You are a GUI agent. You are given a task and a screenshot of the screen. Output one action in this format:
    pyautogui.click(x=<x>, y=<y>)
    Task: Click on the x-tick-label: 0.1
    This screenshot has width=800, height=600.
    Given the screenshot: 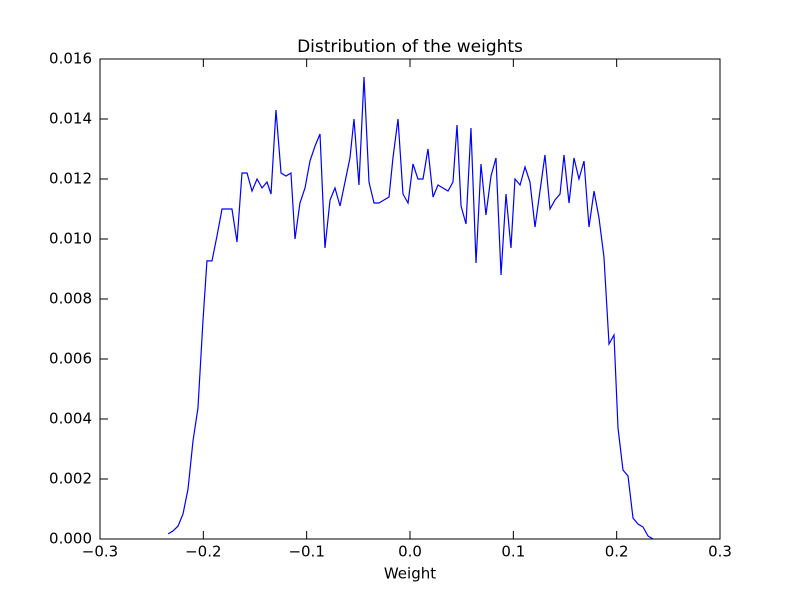 What is the action you would take?
    pyautogui.click(x=513, y=552)
    